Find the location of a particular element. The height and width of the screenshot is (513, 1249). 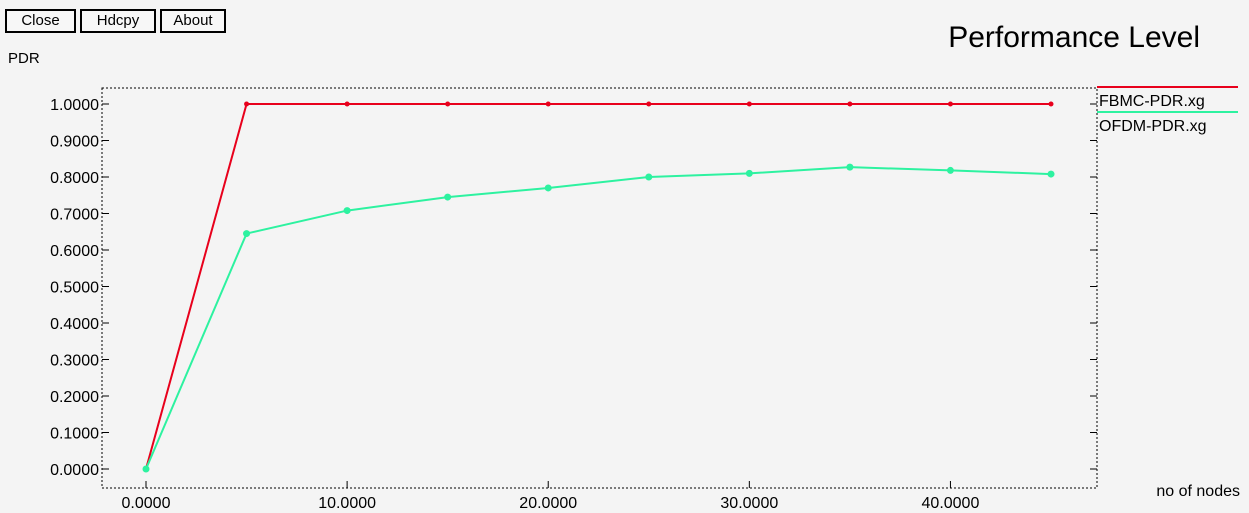

y-tick-label: 0.6000 is located at coordinates (74, 251).